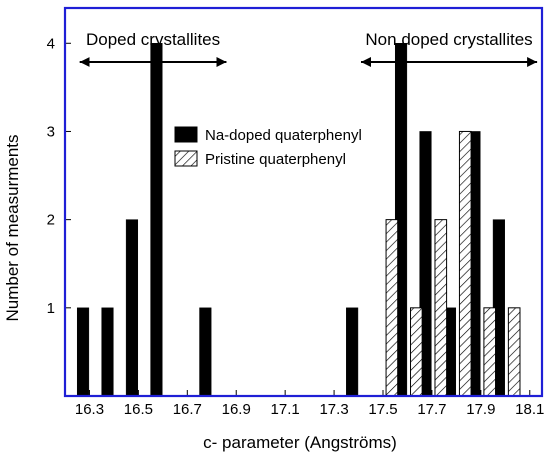 The height and width of the screenshot is (462, 550). Describe the element at coordinates (285, 409) in the screenshot. I see `x-tick-label-4: 17.1` at that location.